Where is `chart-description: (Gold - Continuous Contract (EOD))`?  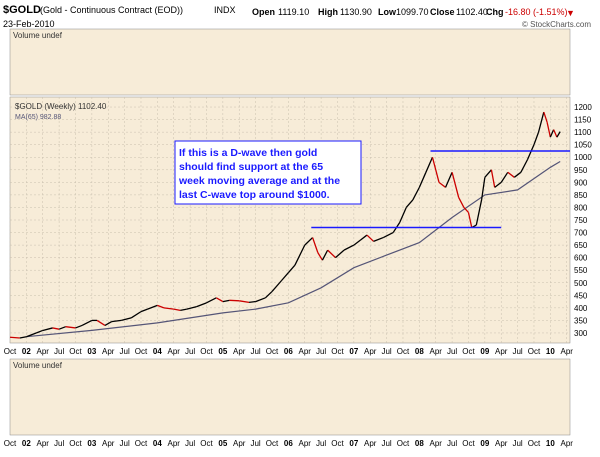 chart-description: (Gold - Continuous Contract (EOD)) is located at coordinates (111, 10).